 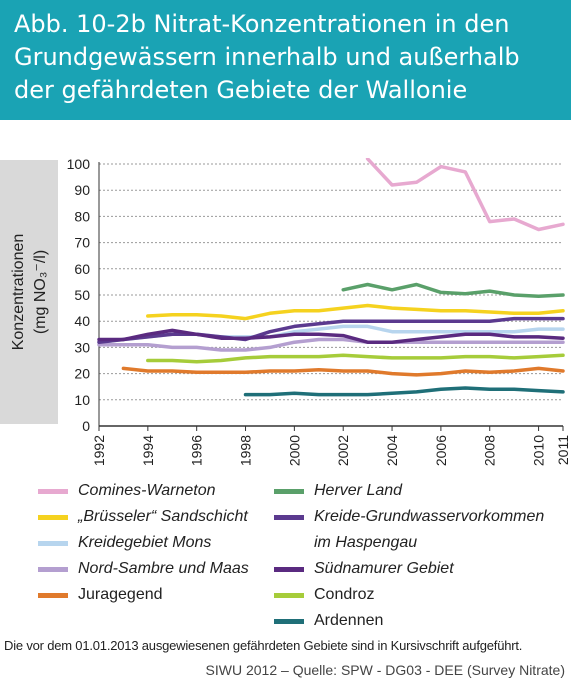 What do you see at coordinates (147, 490) in the screenshot?
I see `legend-label: Comines-Warneton` at bounding box center [147, 490].